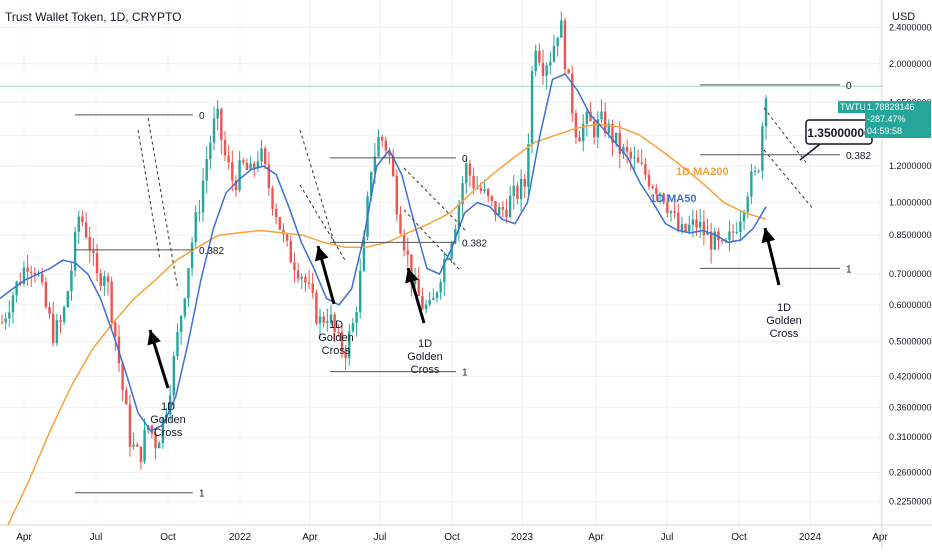 Image resolution: width=932 pixels, height=555 pixels. I want to click on fib-level-label: 1, so click(849, 269).